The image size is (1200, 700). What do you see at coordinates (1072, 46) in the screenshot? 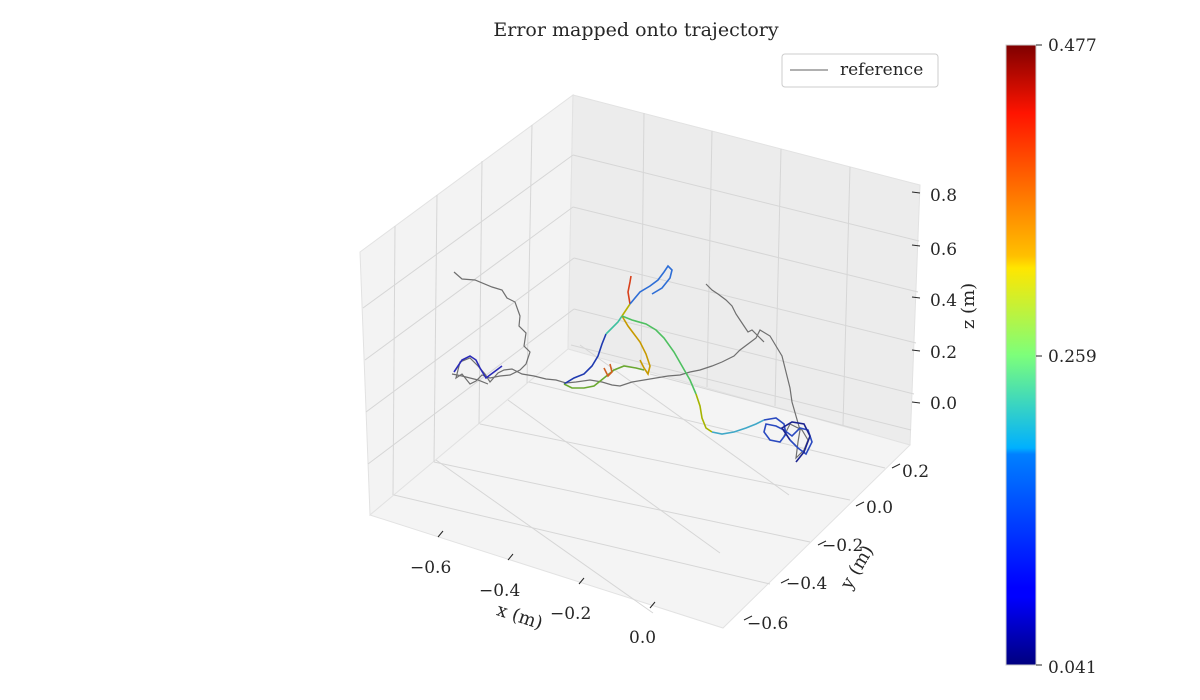
I see `colorbar-max-label: 0.477` at bounding box center [1072, 46].